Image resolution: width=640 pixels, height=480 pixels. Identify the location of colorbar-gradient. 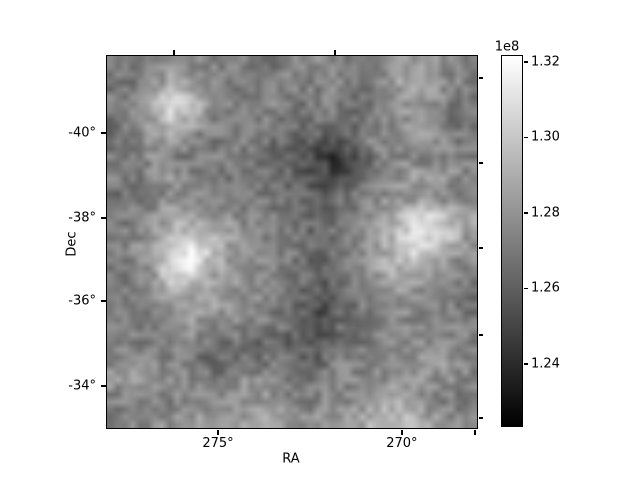
(511, 240).